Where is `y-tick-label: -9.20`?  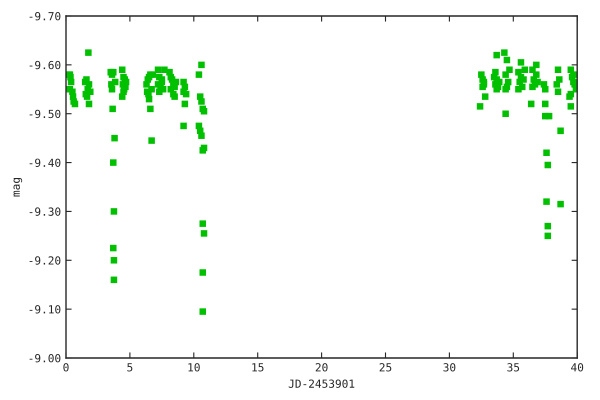 y-tick-label: -9.20 is located at coordinates (45, 260).